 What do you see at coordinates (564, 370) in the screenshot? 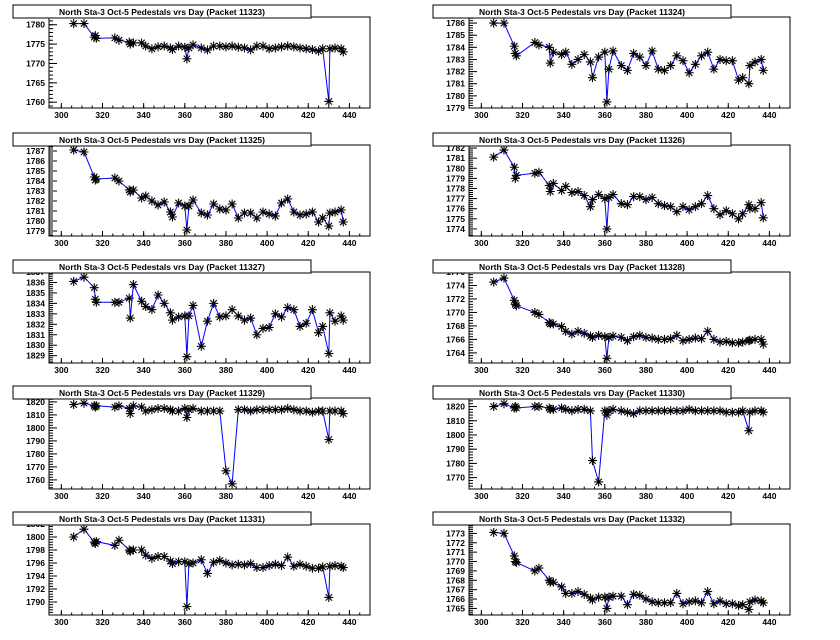
I see `x-tick-label: 340` at bounding box center [564, 370].